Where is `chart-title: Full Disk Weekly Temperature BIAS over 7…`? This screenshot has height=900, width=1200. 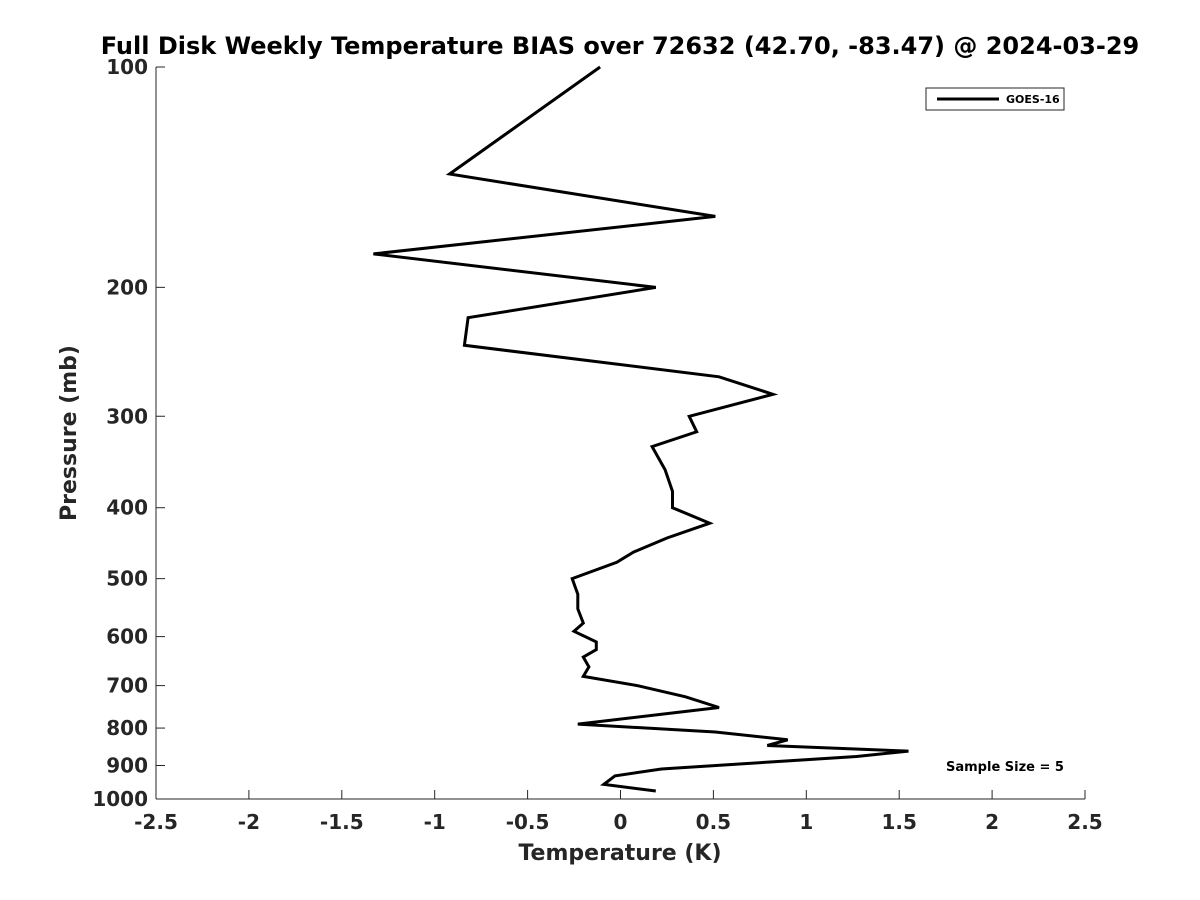
chart-title: Full Disk Weekly Temperature BIAS over 7… is located at coordinates (620, 46).